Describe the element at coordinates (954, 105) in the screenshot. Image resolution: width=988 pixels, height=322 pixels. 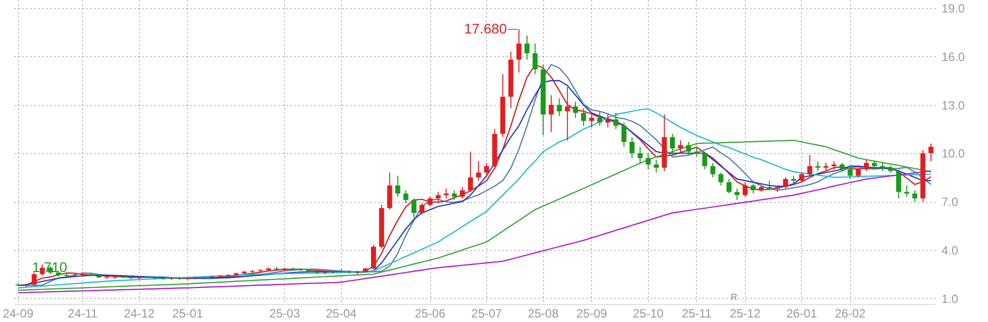
I see `y-tick-label: 13.0` at that location.